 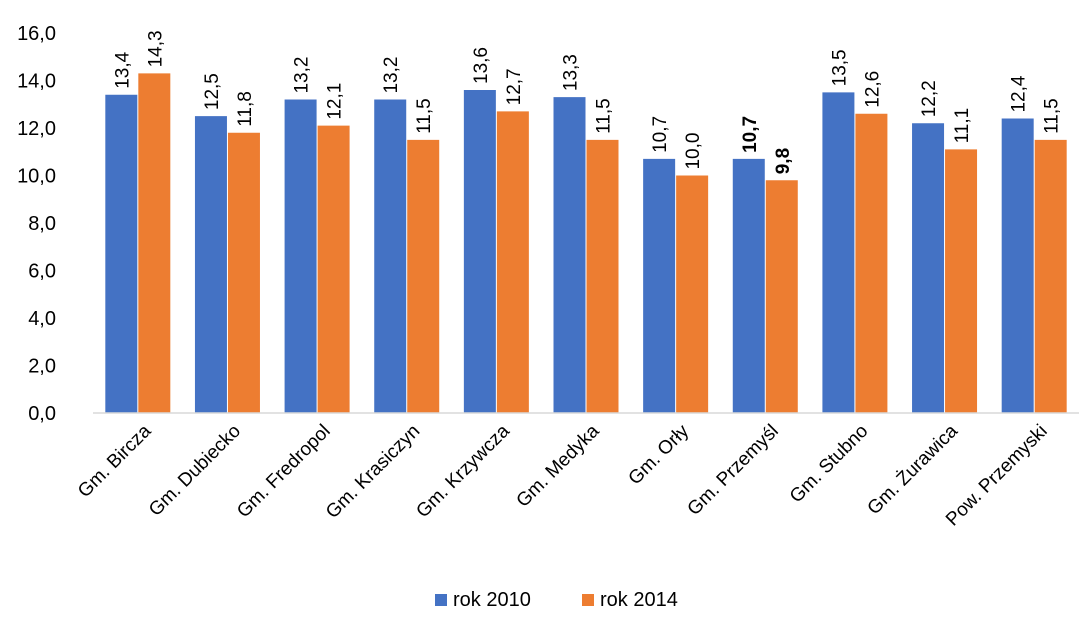 What do you see at coordinates (122, 69) in the screenshot?
I see `data-label: 13,4` at bounding box center [122, 69].